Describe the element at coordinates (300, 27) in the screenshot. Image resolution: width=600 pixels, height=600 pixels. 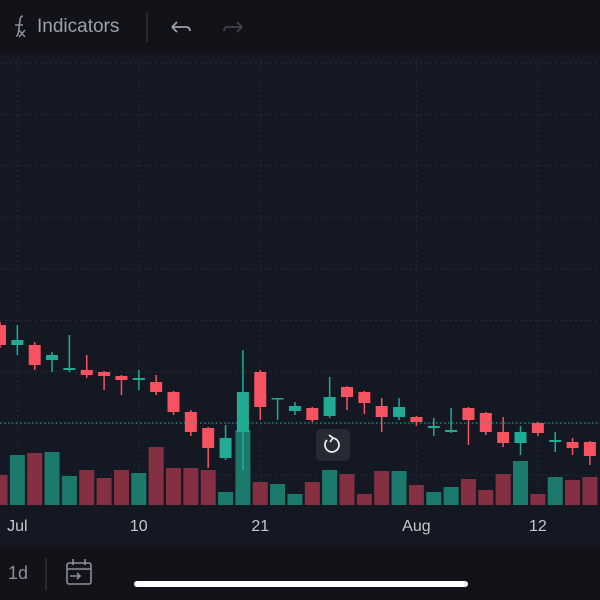
I see `toolbar` at that location.